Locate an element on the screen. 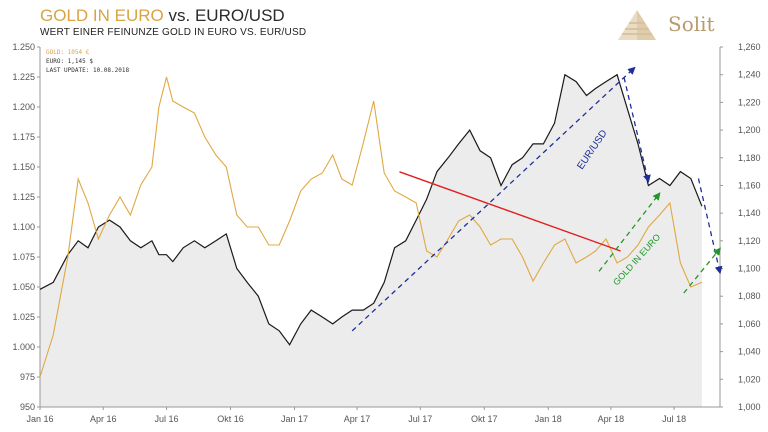 The image size is (768, 432). x-tick-label: Jan 17 is located at coordinates (294, 419).